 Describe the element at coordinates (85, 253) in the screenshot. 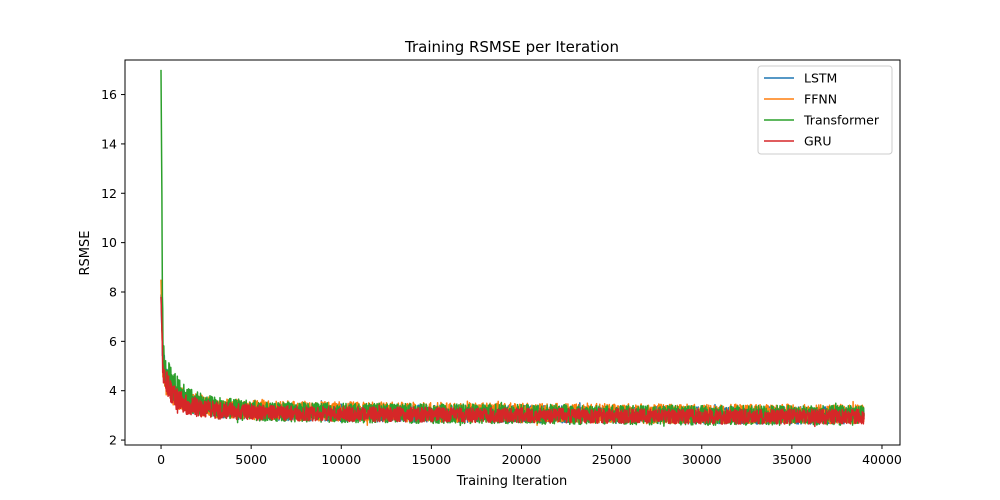

I see `y-axis-label: RSMSE` at that location.